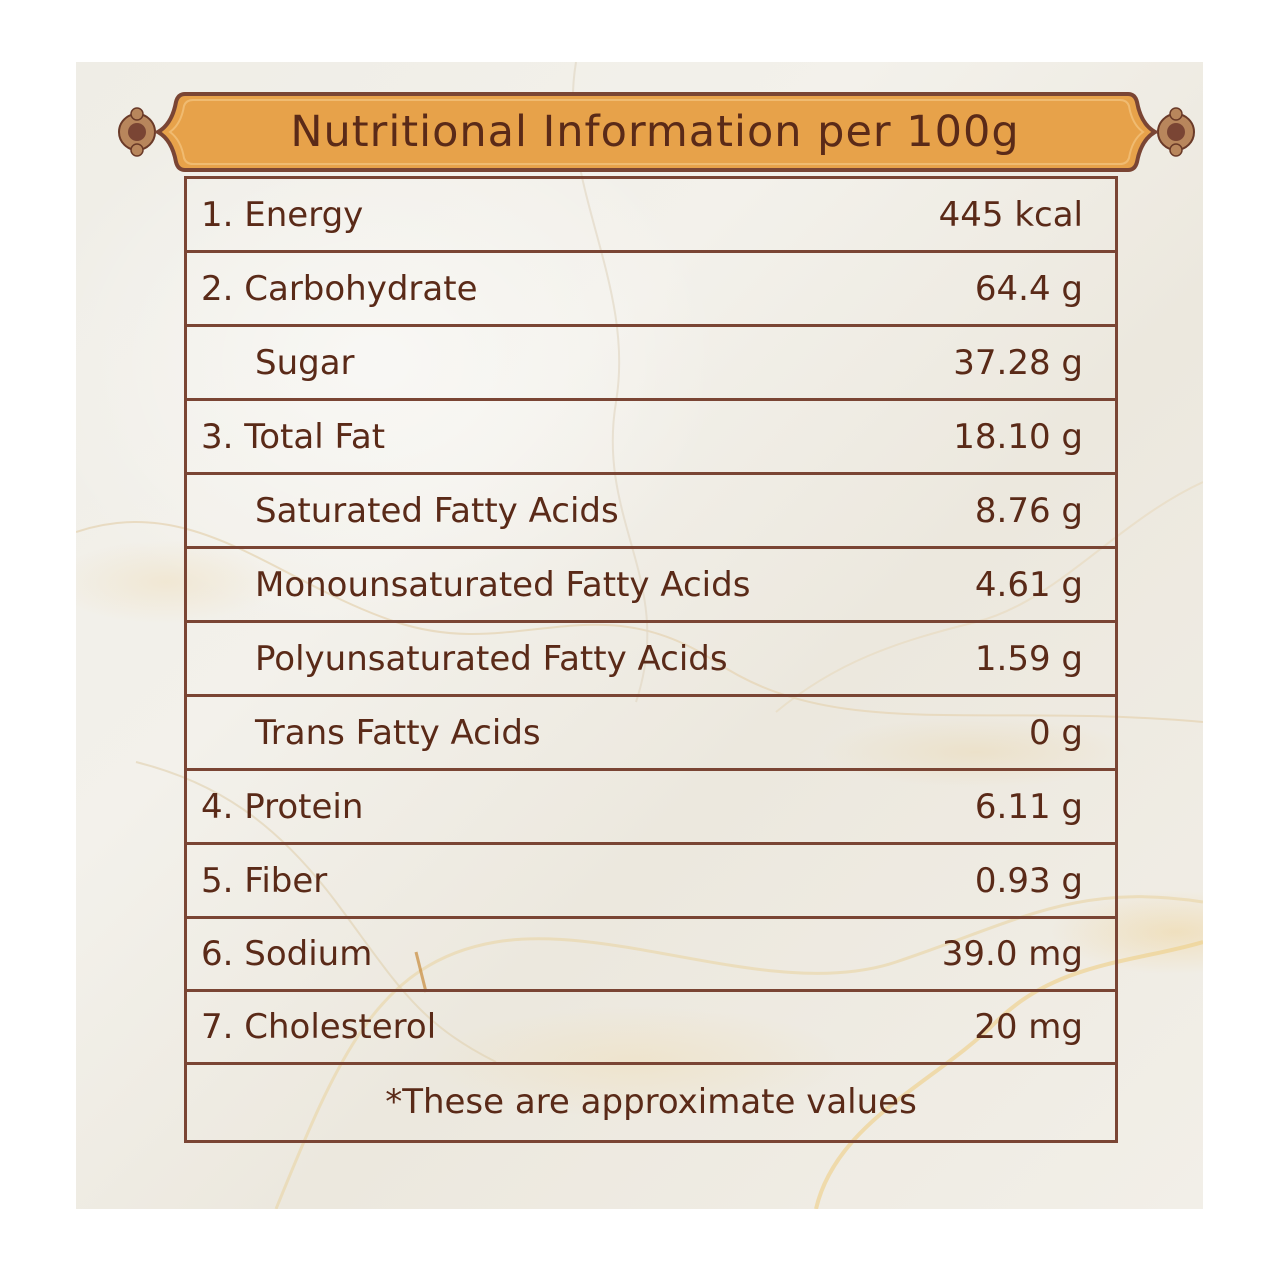 The image size is (1280, 1280). Describe the element at coordinates (1010, 214) in the screenshot. I see `row-value: 445 kcal` at that location.